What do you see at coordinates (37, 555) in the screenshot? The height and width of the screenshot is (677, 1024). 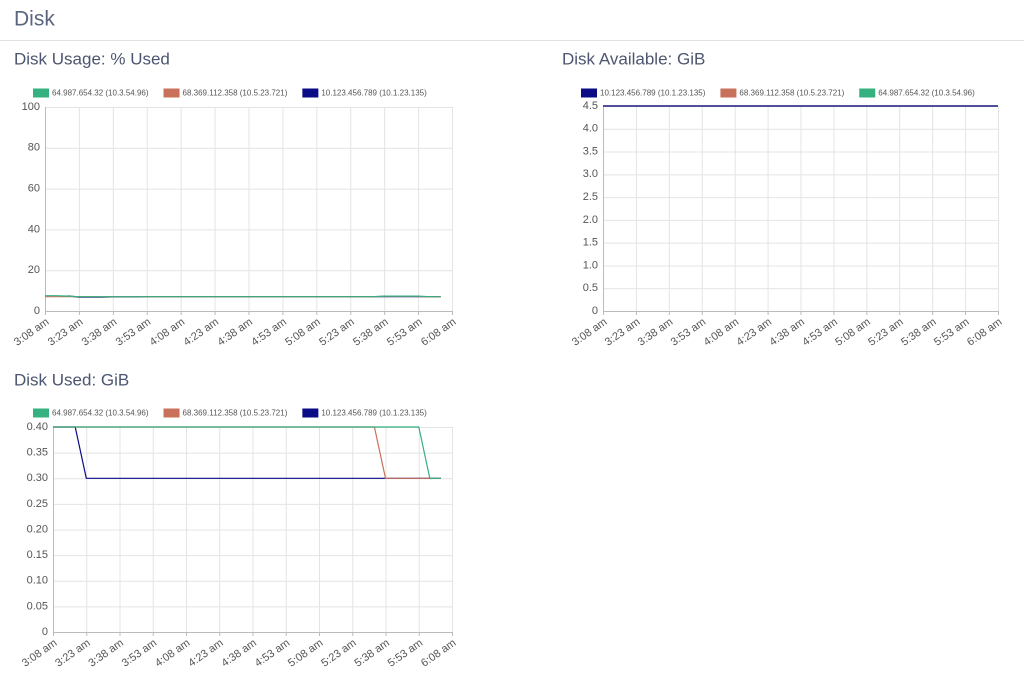 I see `y-tick-label: 0.15` at bounding box center [37, 555].